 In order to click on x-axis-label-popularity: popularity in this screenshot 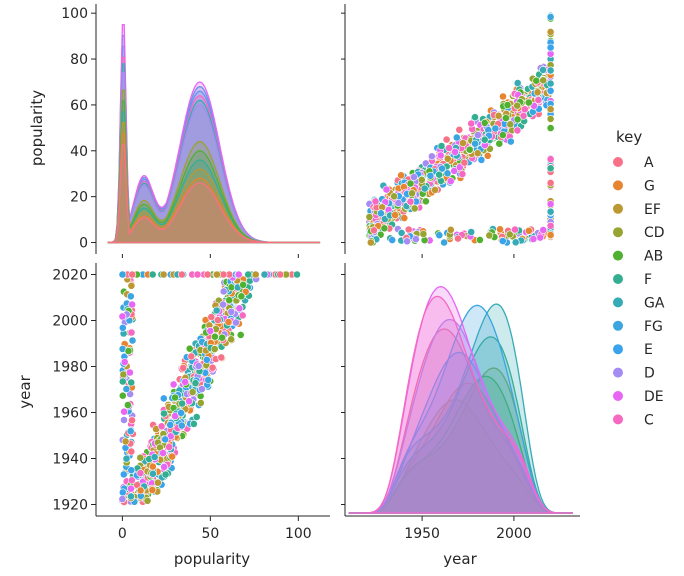, I will do `click(212, 559)`.